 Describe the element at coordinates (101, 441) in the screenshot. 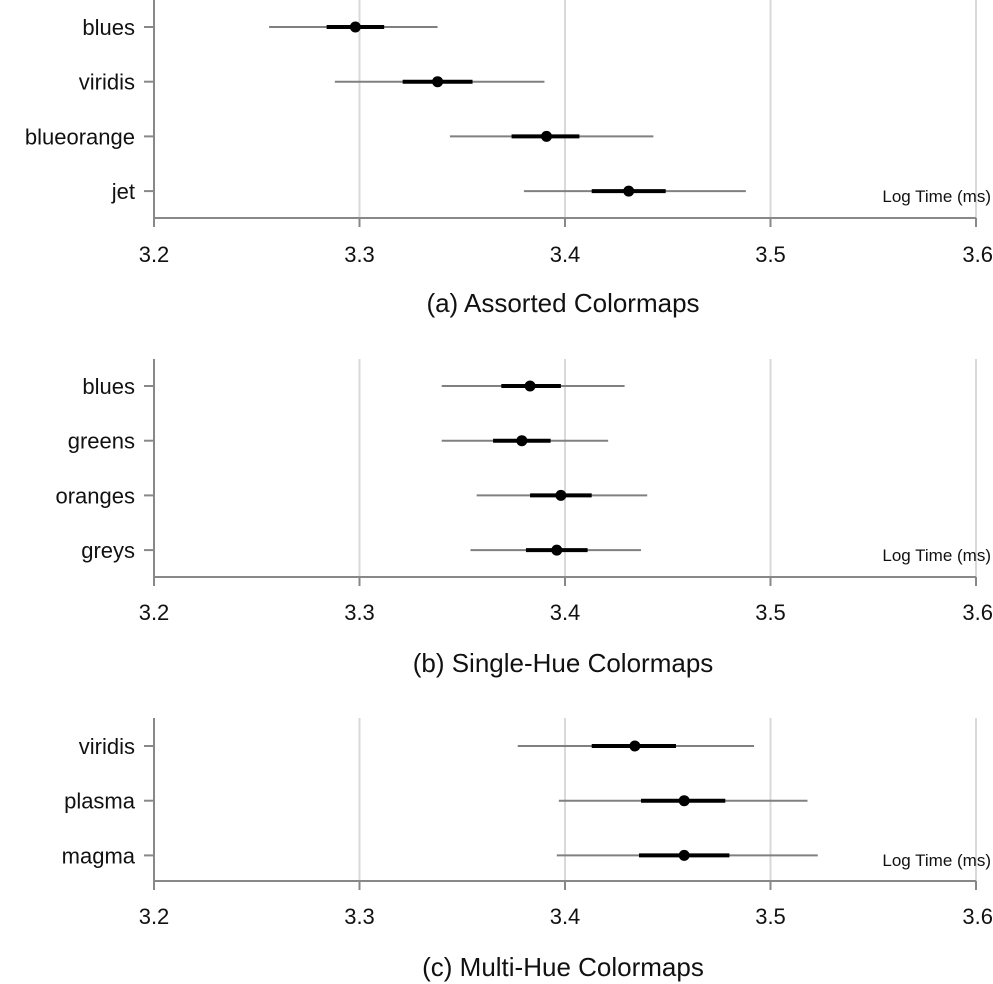

I see `category-label: greens` at that location.